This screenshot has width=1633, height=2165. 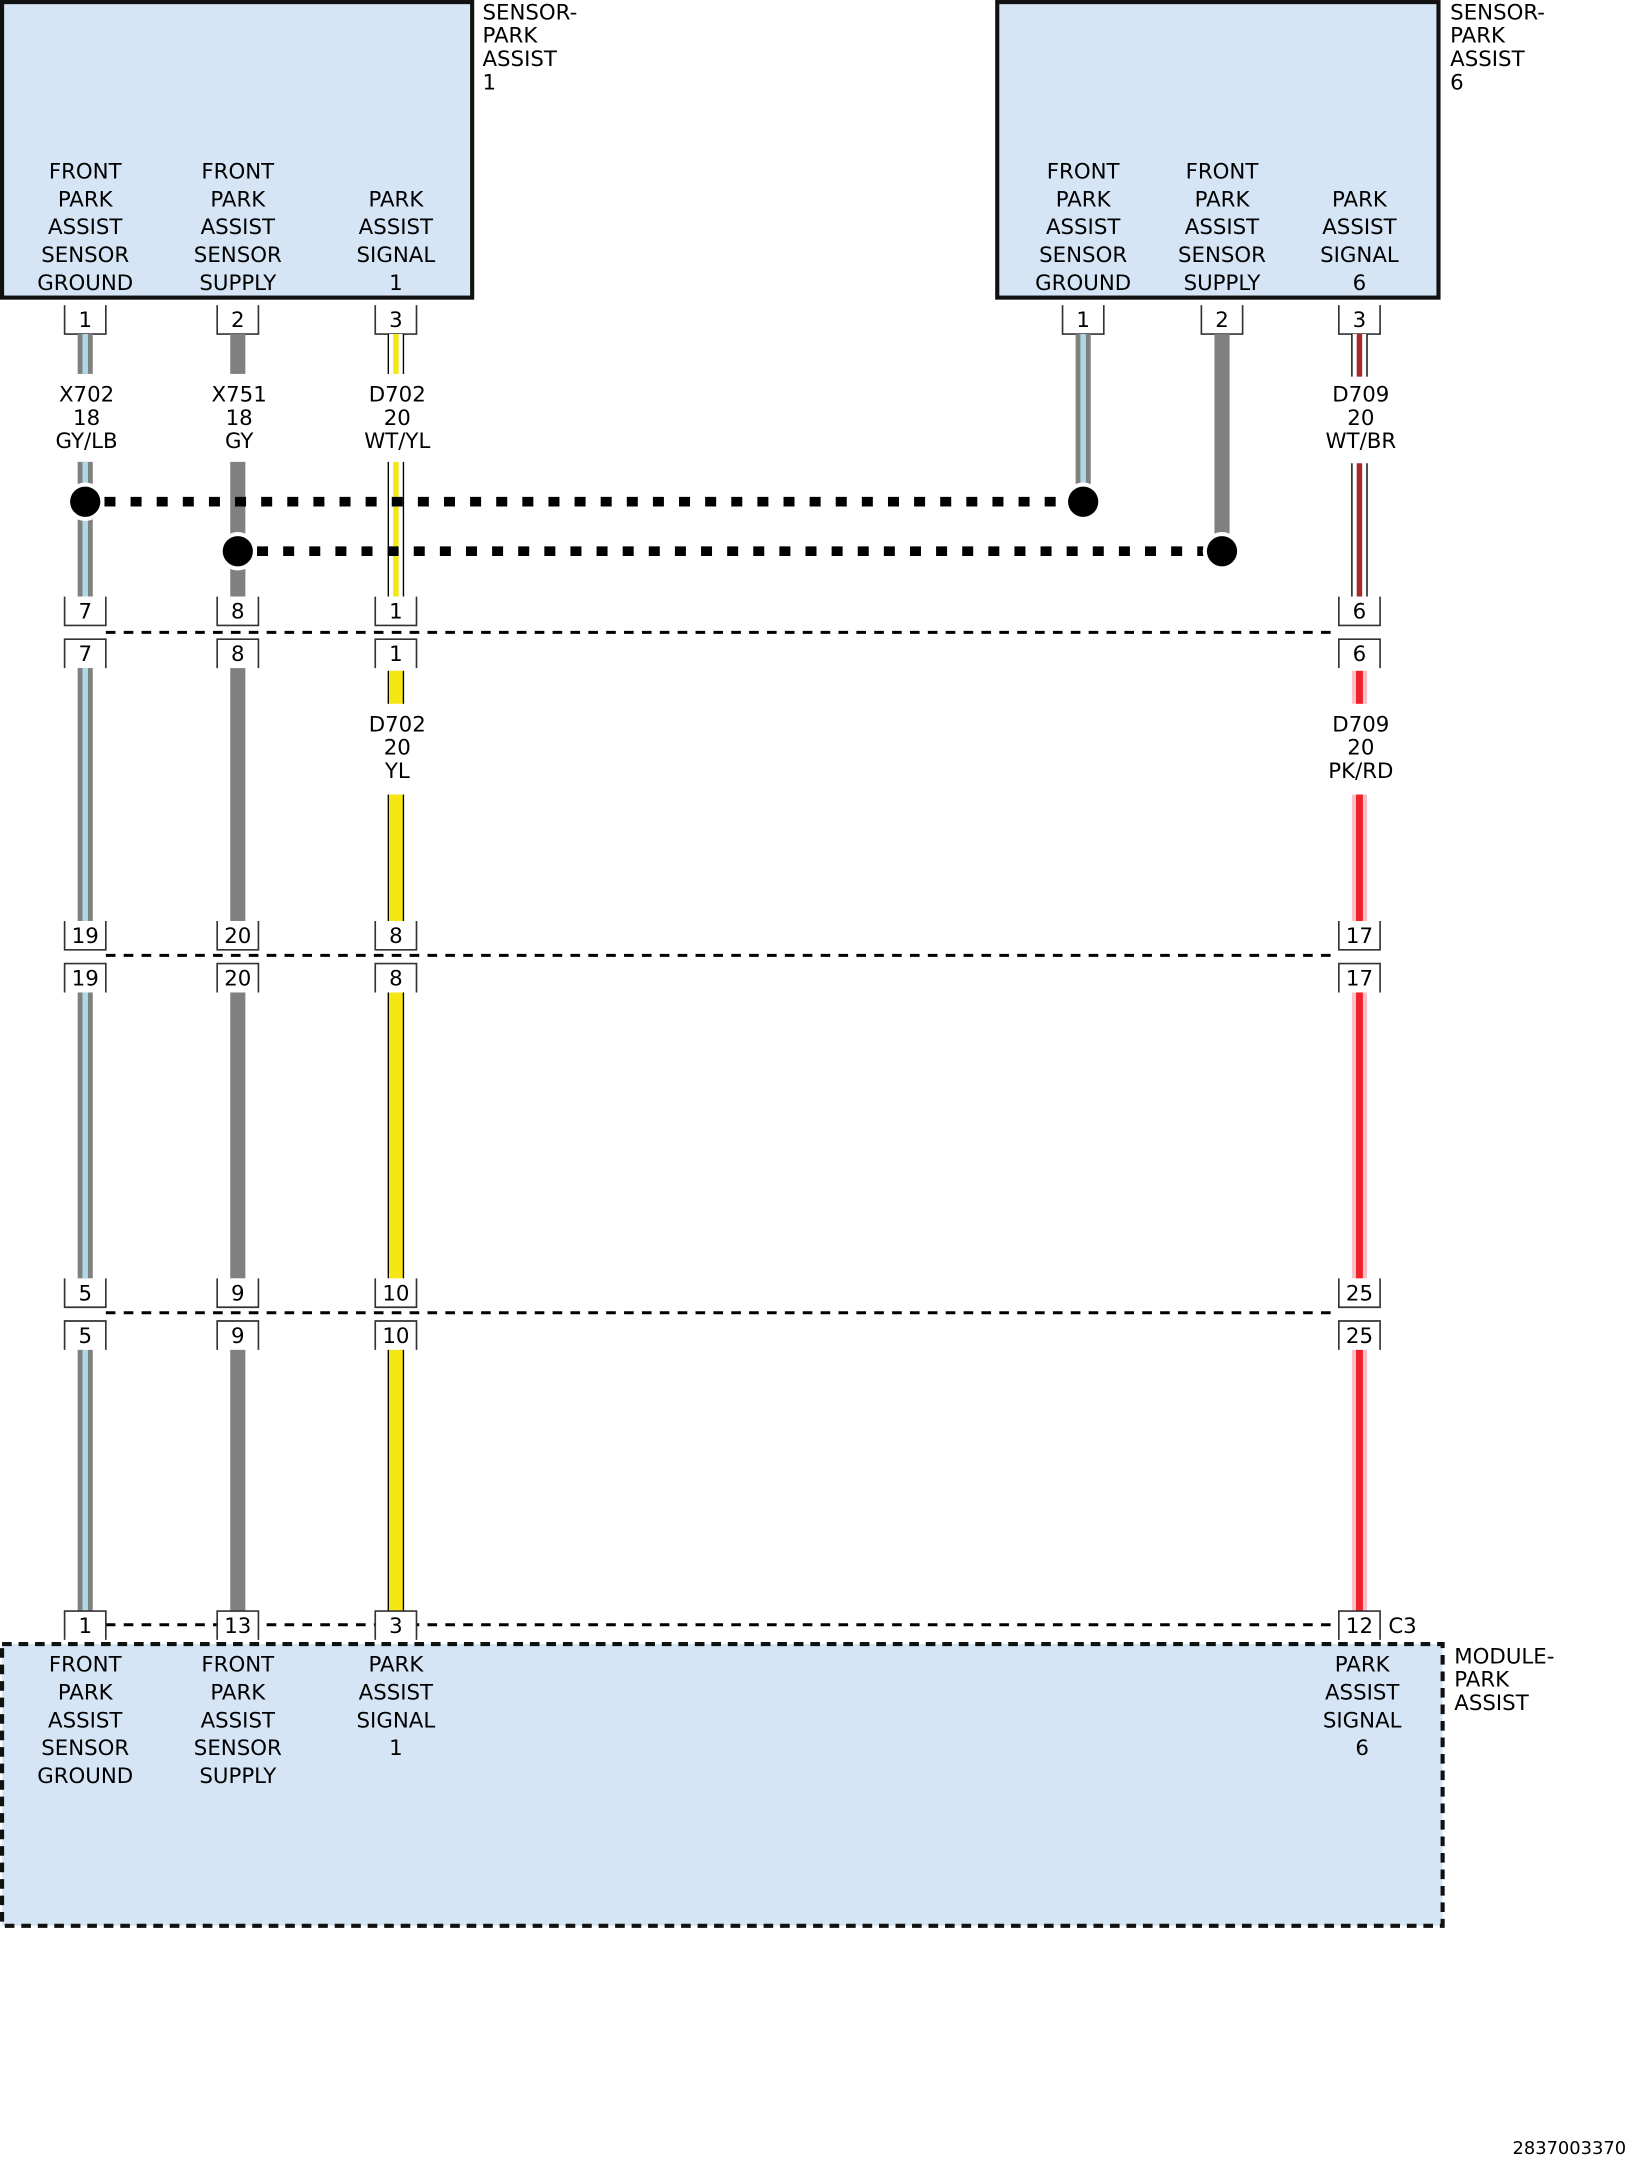 I want to click on connector-id-c3: C3, so click(x=1402, y=1626).